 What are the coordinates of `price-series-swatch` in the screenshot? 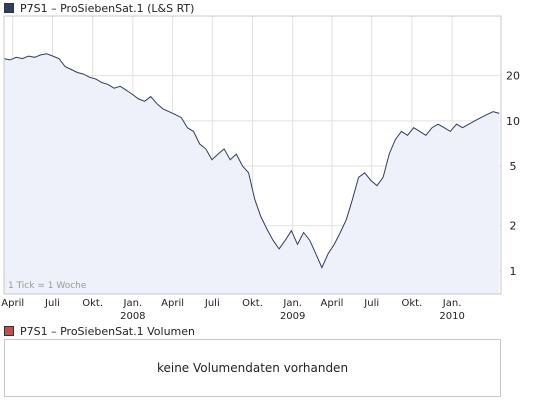 It's located at (9, 8).